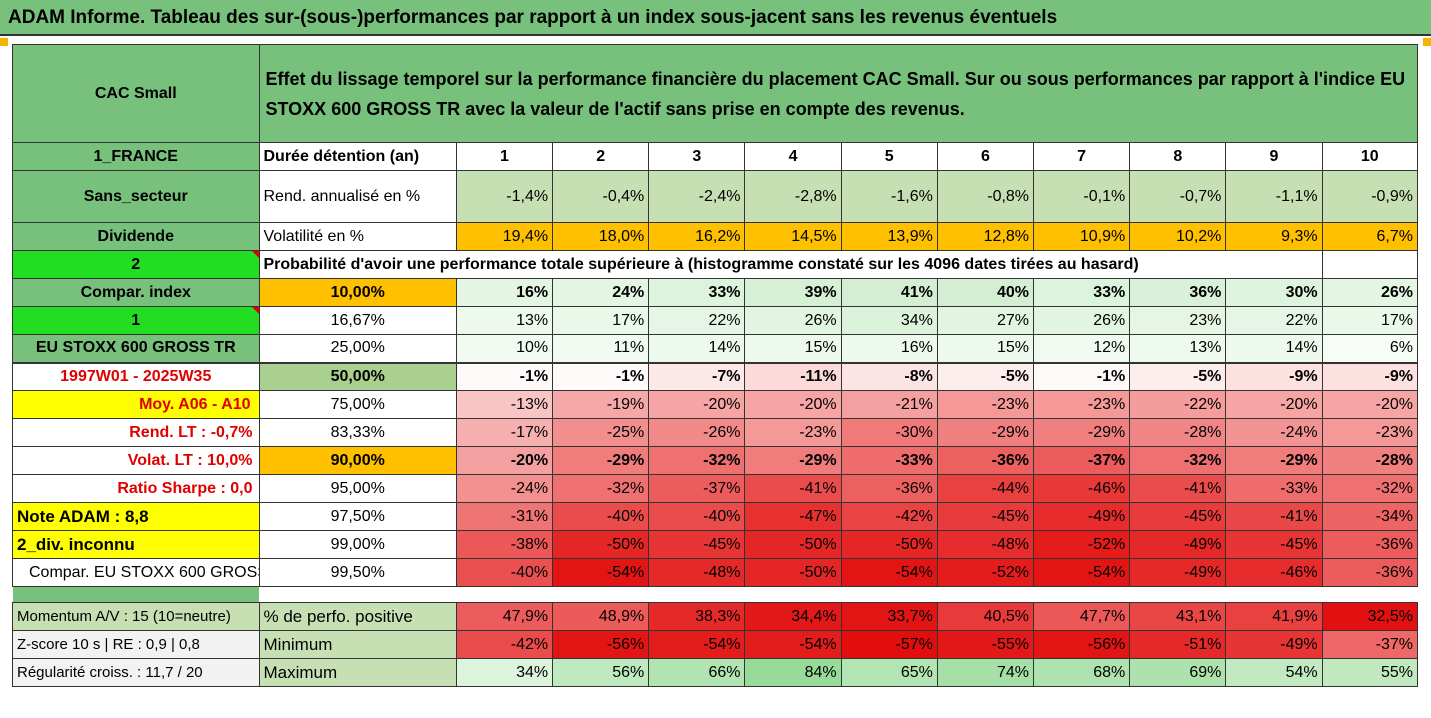 This screenshot has width=1431, height=718. What do you see at coordinates (136, 672) in the screenshot?
I see `regularity-label: Régularité croiss. : 11,7 / 20` at bounding box center [136, 672].